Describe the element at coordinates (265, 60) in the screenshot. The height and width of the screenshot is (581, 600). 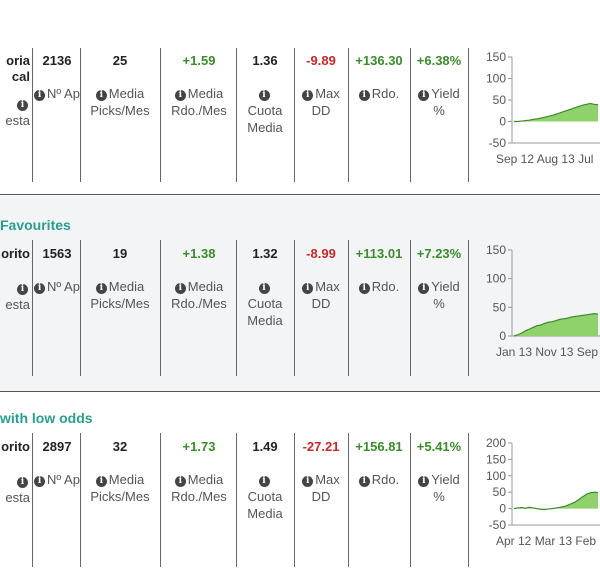
I see `cuota-value: 1.36` at that location.